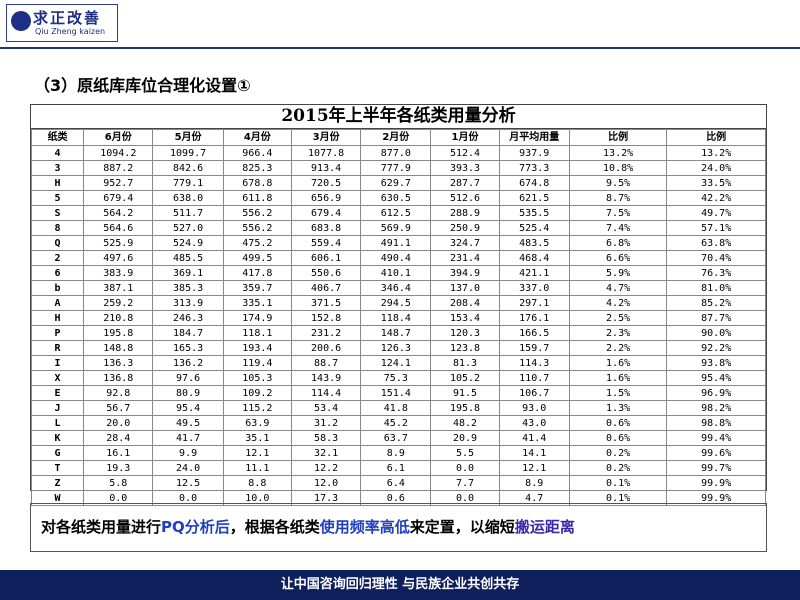  I want to click on table-cell: 524.9, so click(188, 243).